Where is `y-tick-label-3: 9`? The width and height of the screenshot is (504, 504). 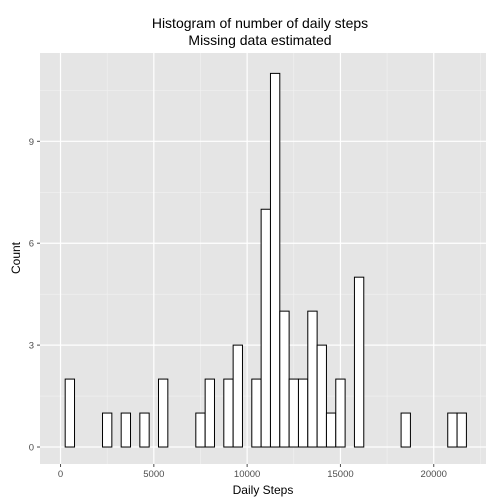
y-tick-label-3: 9 is located at coordinates (31, 142).